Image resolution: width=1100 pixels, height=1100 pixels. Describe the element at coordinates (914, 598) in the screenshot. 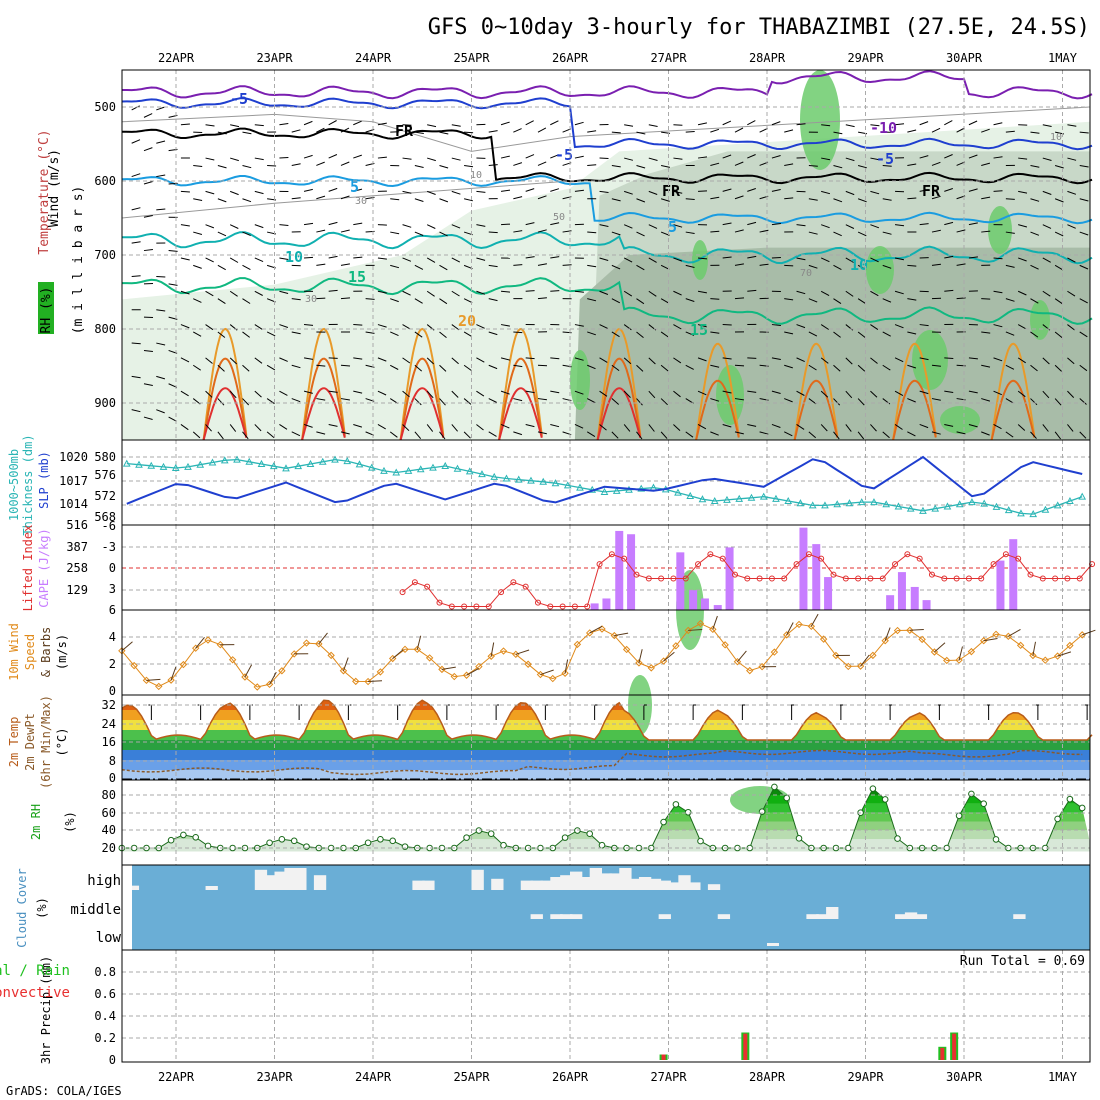

I see `cape-bar` at that location.